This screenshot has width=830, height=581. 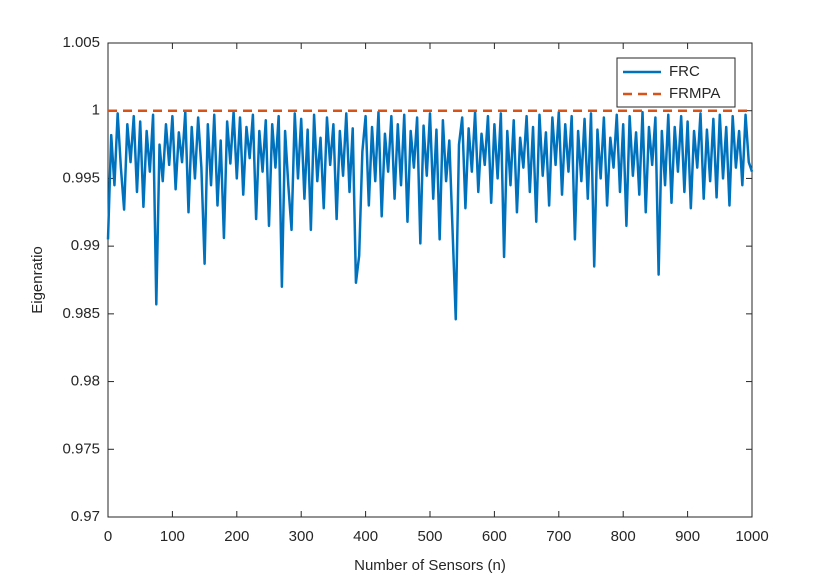 What do you see at coordinates (236, 536) in the screenshot?
I see `x-tick-label: 200` at bounding box center [236, 536].